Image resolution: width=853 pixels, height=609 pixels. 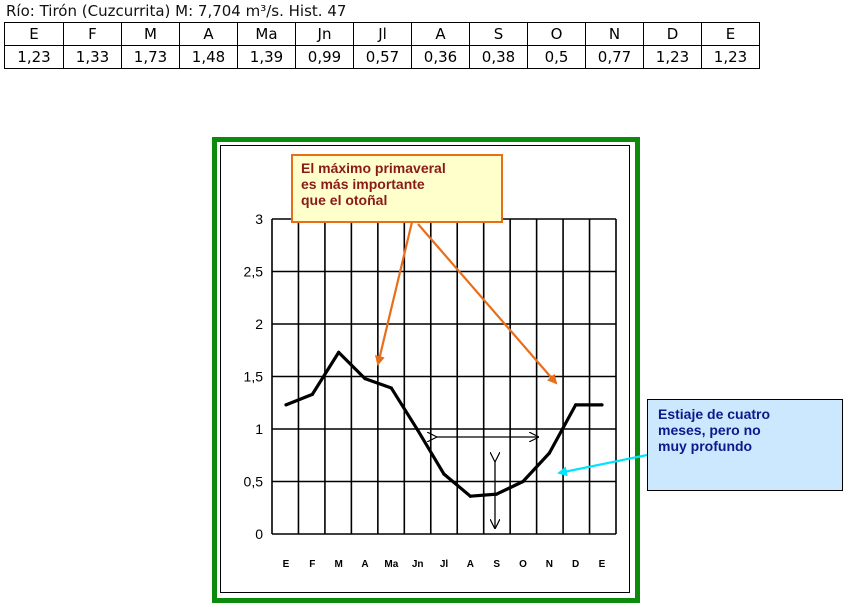 What do you see at coordinates (614, 57) in the screenshot?
I see `flow-value-cell: 0,77` at bounding box center [614, 57].